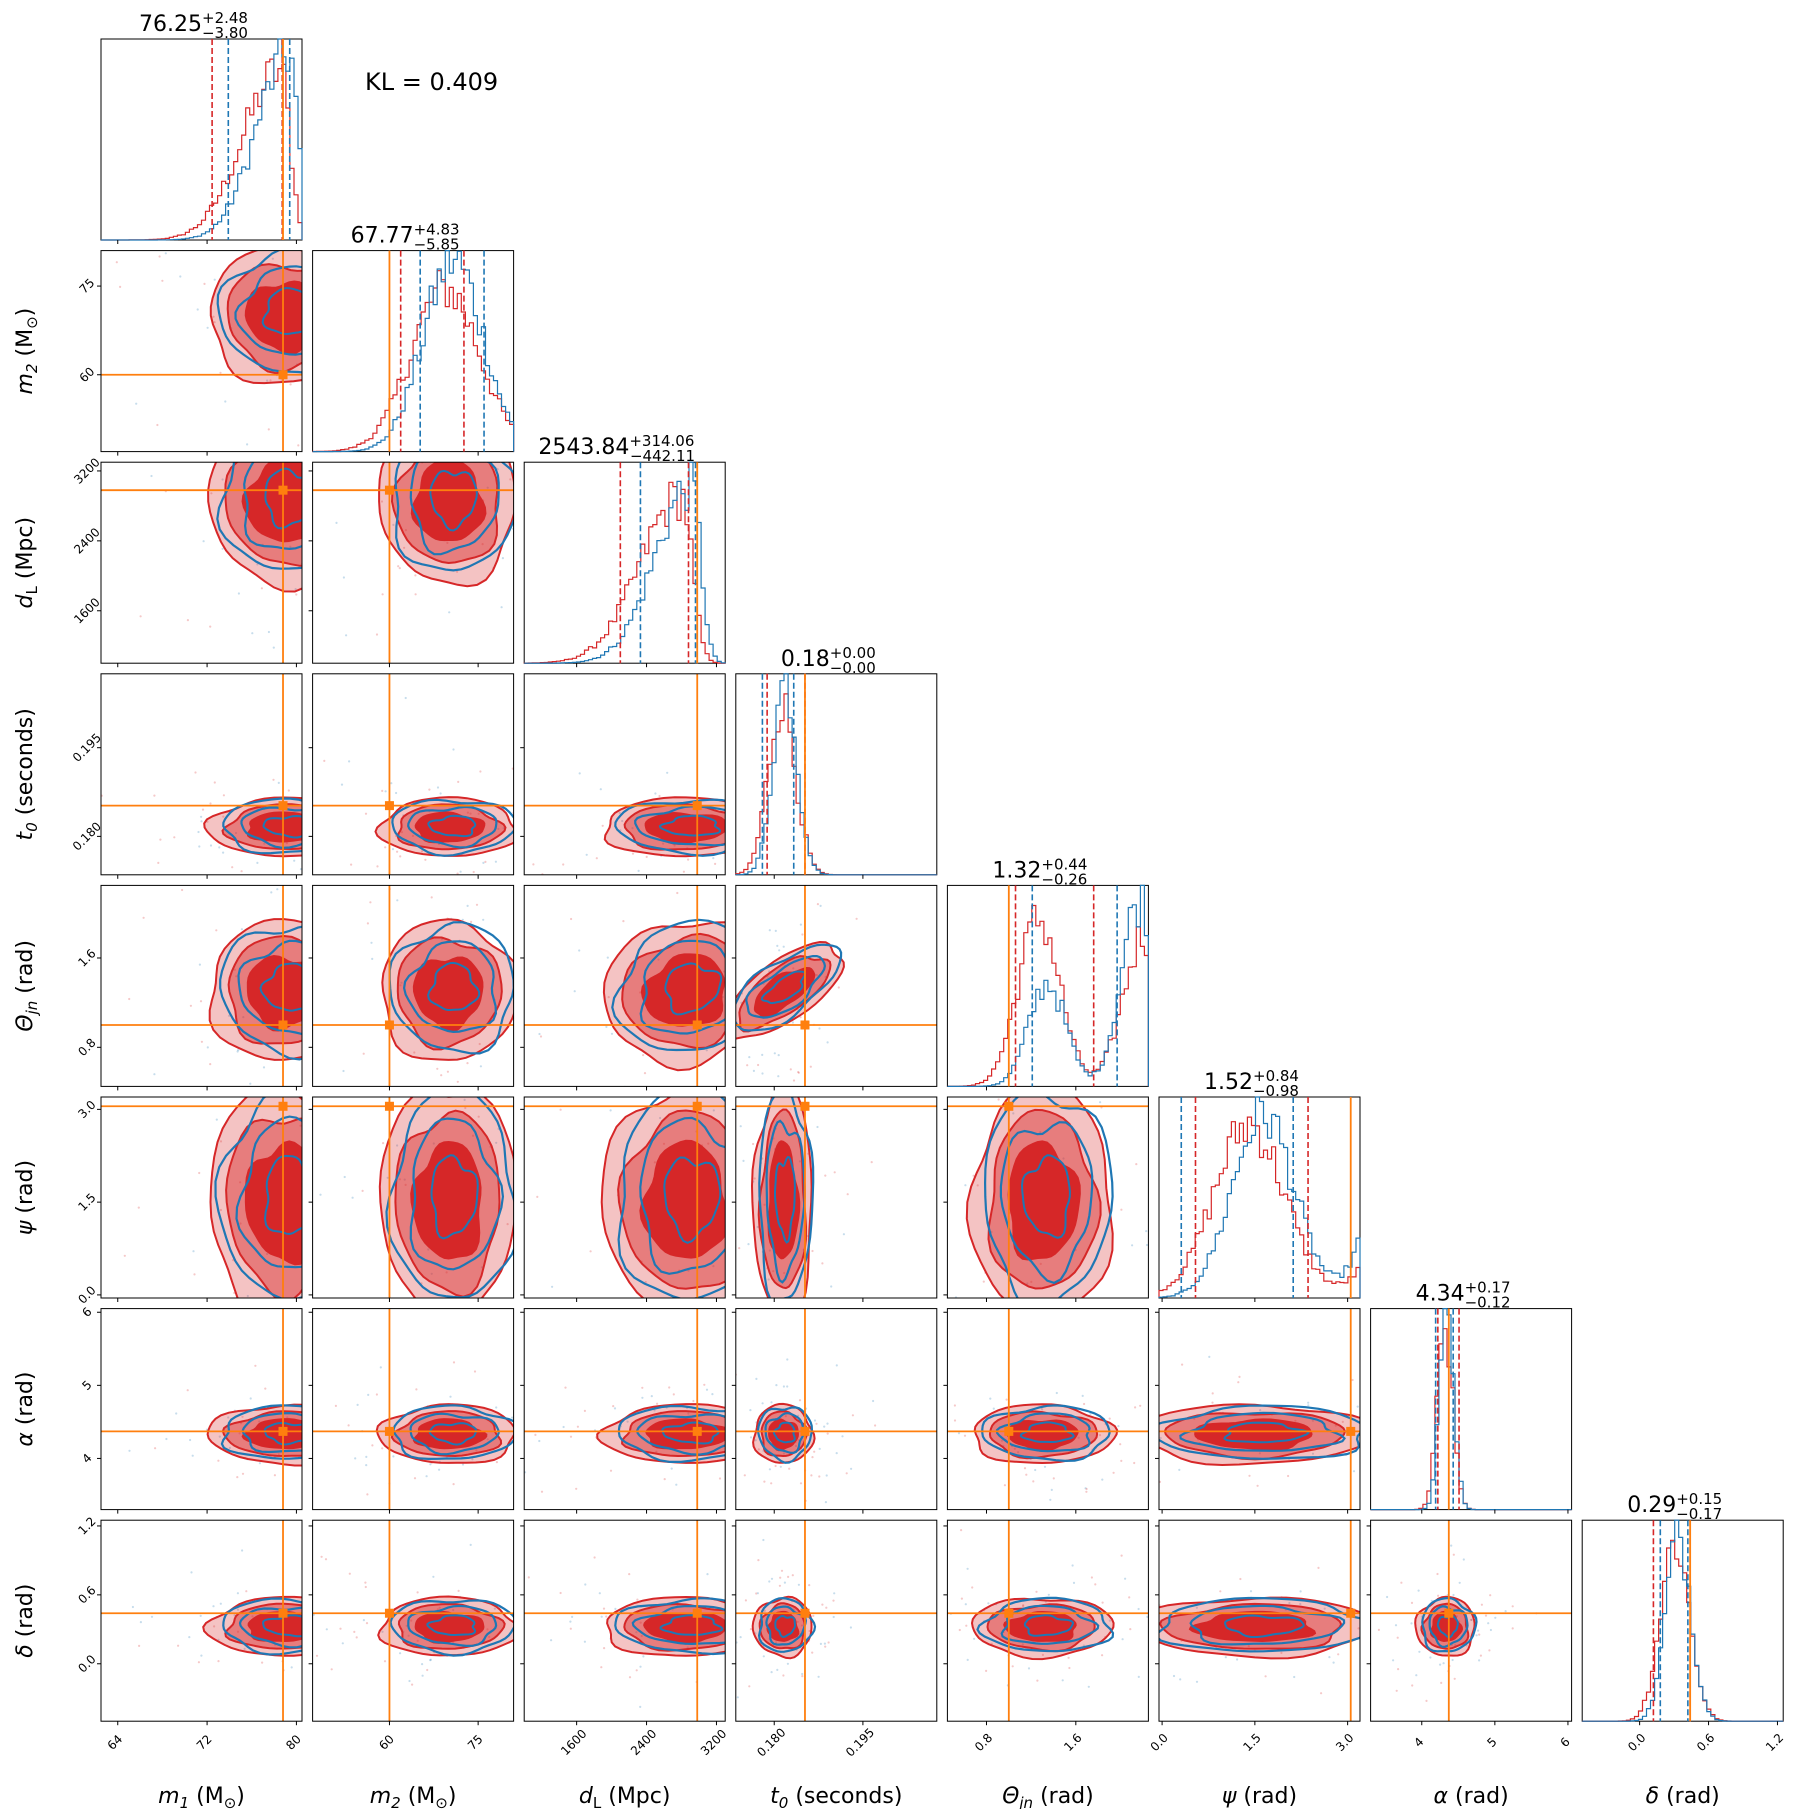 Image resolution: width=1809 pixels, height=1809 pixels. I want to click on x-axis-label-delta: δ (rad), so click(1683, 1796).